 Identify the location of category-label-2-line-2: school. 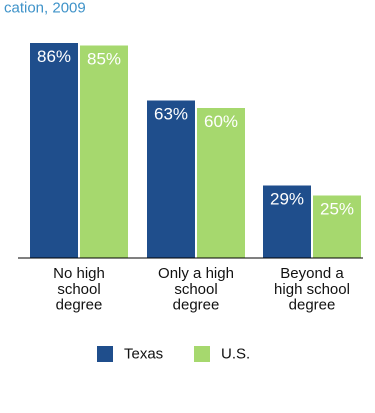
(195, 289).